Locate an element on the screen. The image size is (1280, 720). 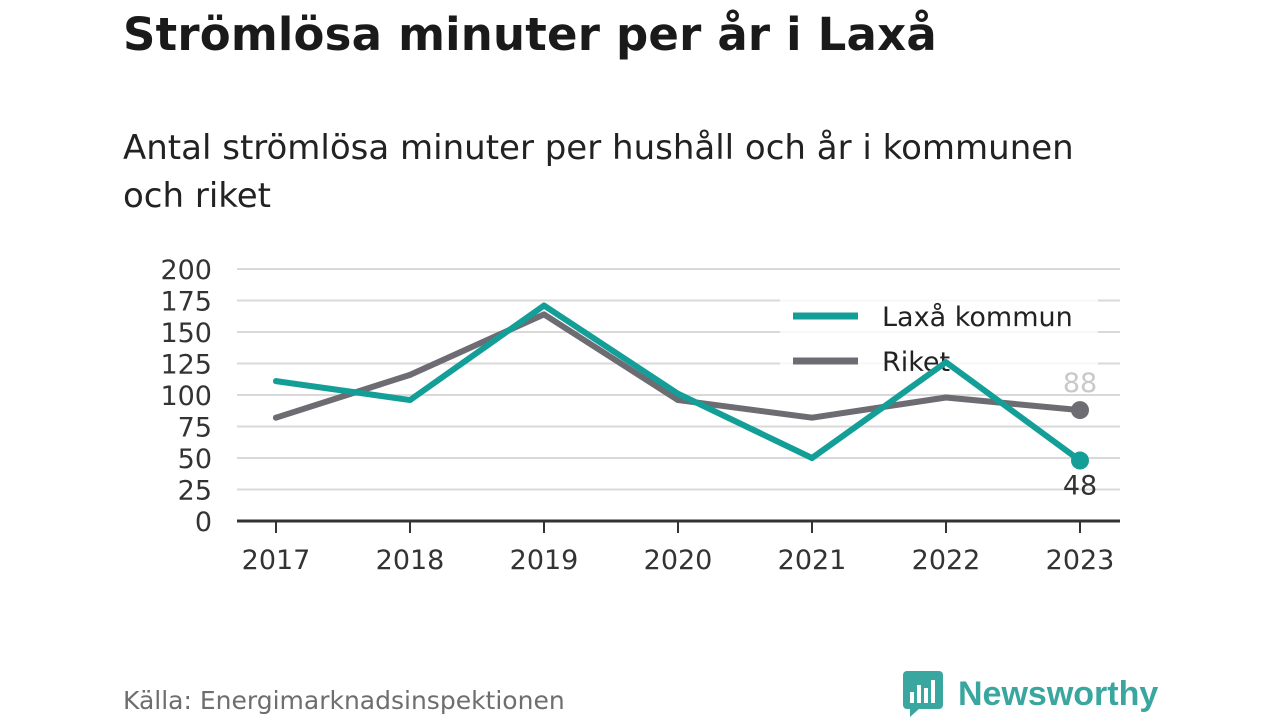
series-laxa is located at coordinates (681, 386).